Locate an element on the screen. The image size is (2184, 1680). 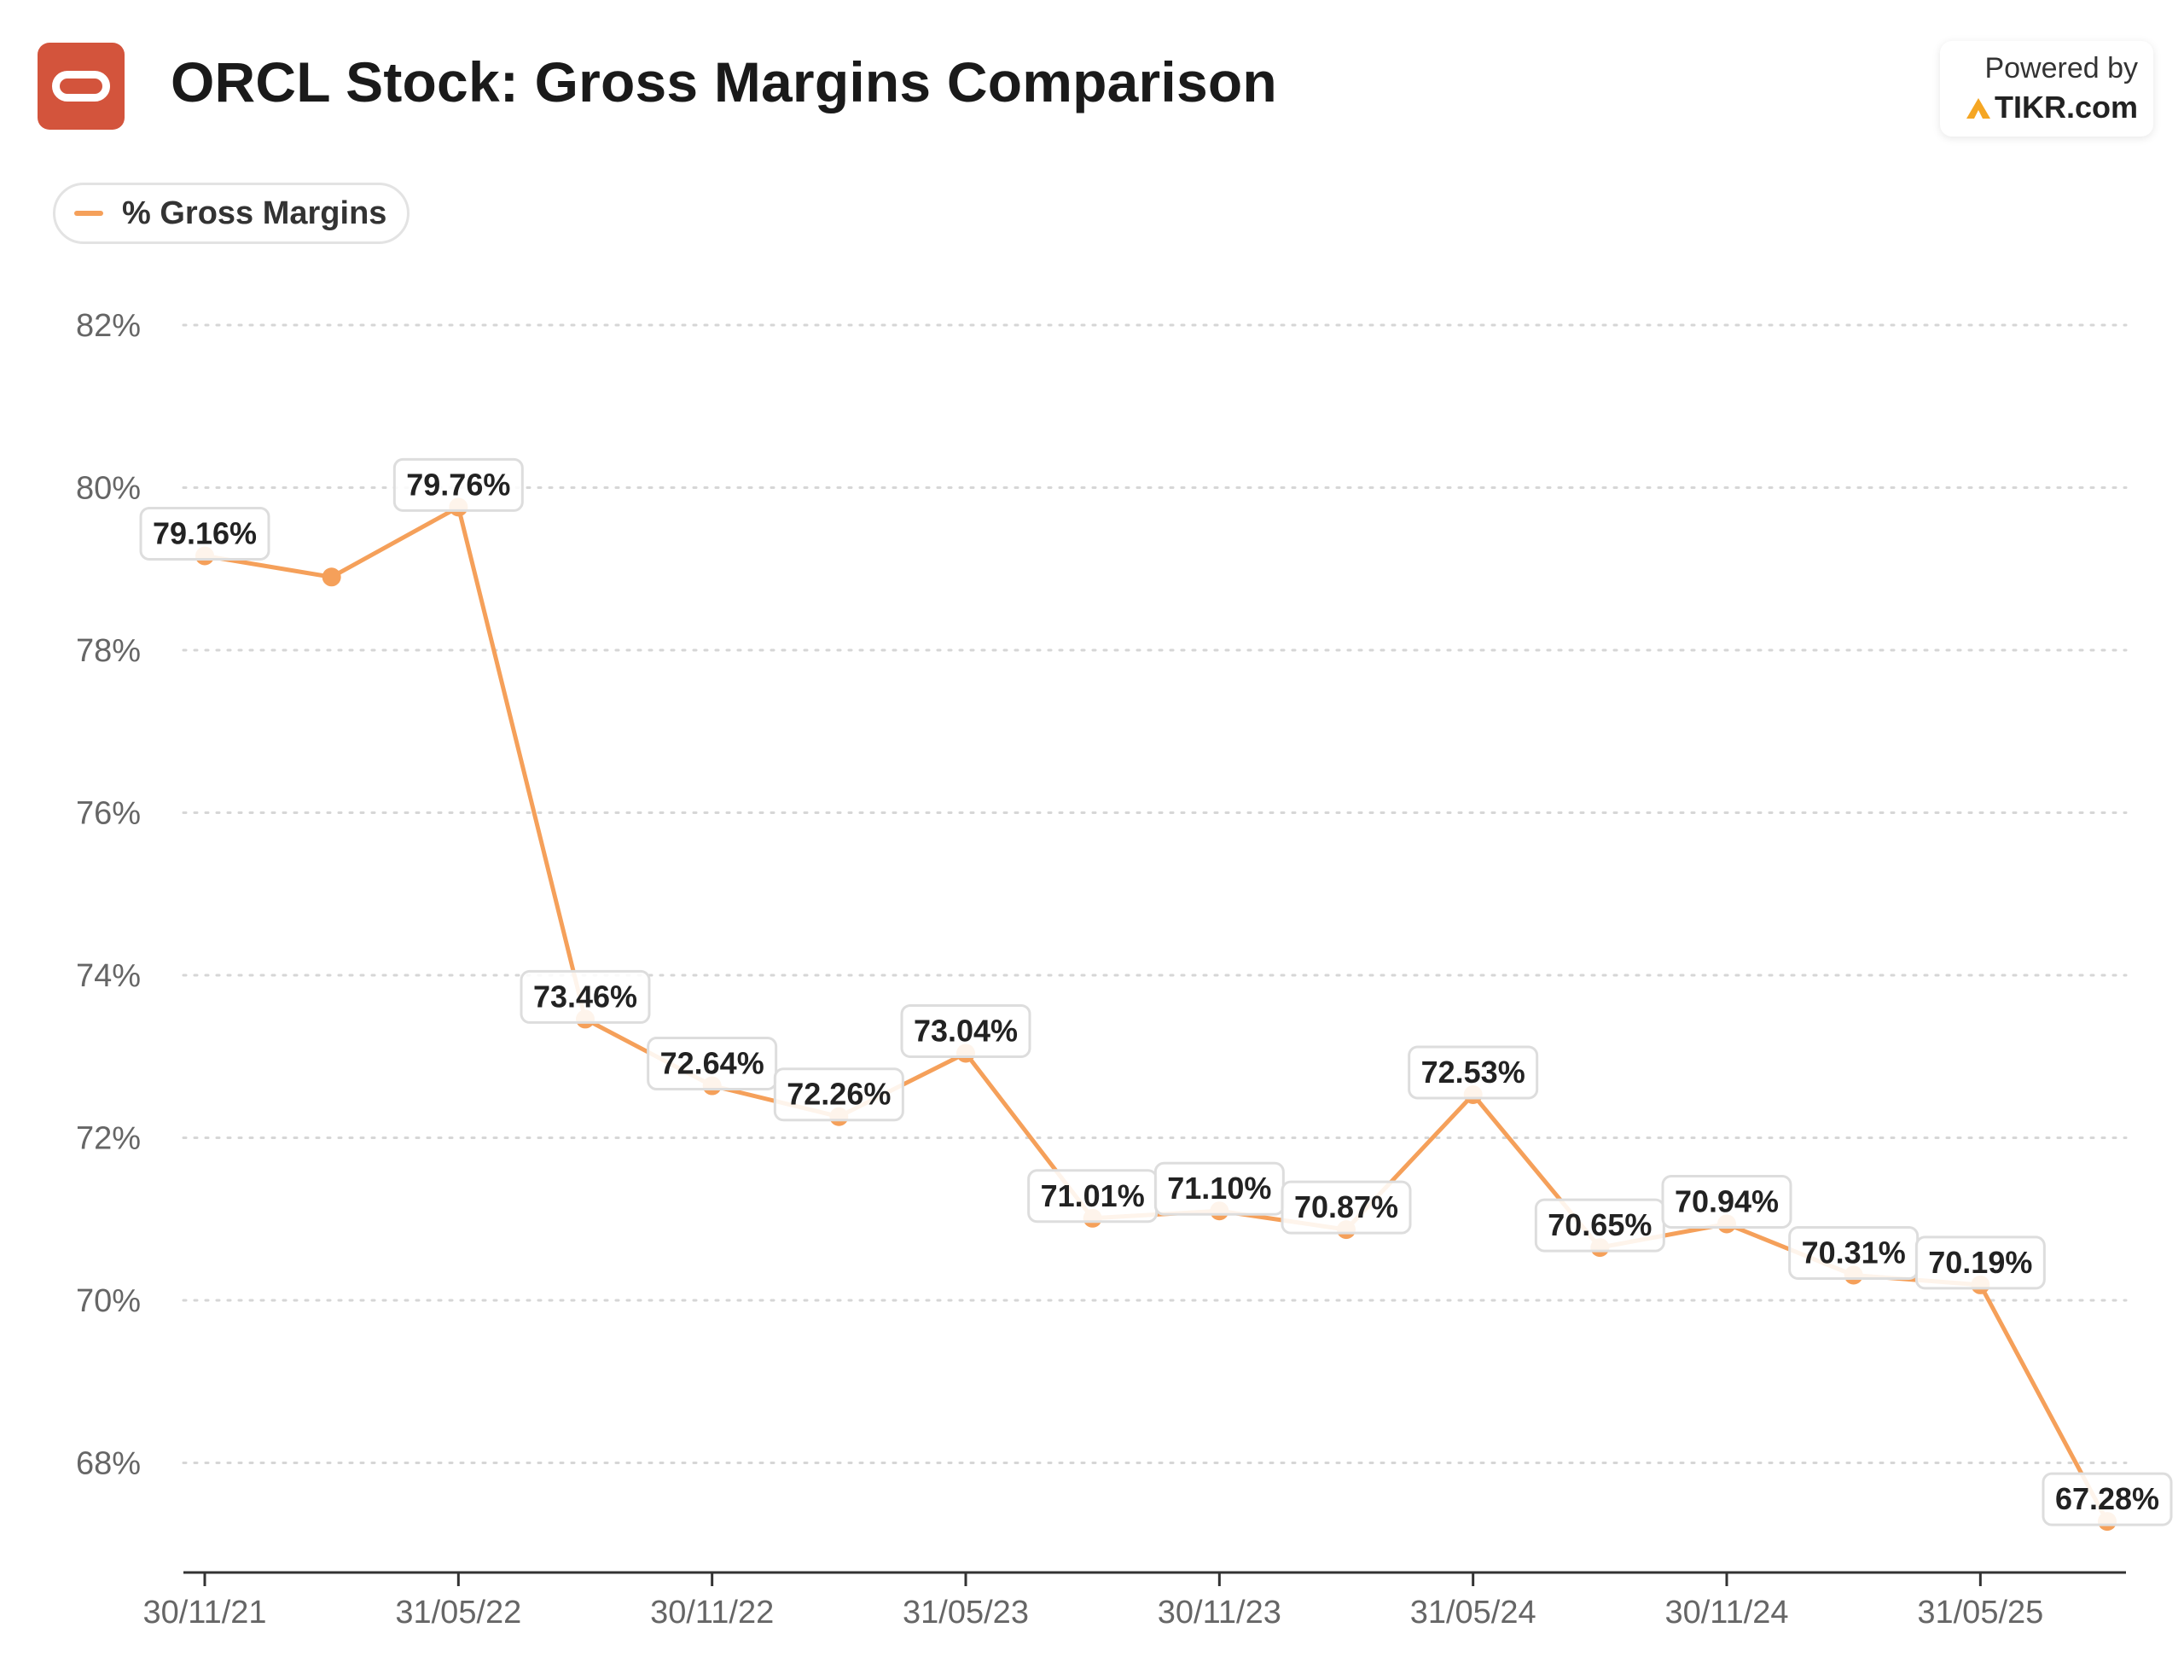
data-label-text: 73.04% is located at coordinates (966, 1031).